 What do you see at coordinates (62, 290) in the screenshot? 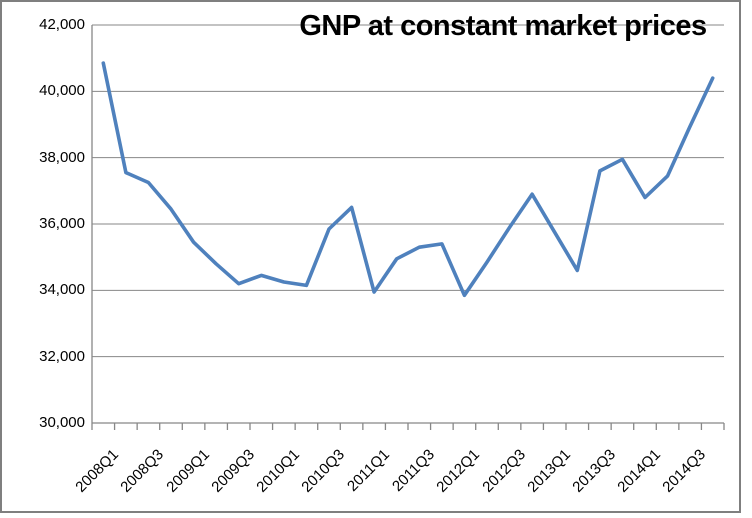
I see `y-axis-label: 34,000` at bounding box center [62, 290].